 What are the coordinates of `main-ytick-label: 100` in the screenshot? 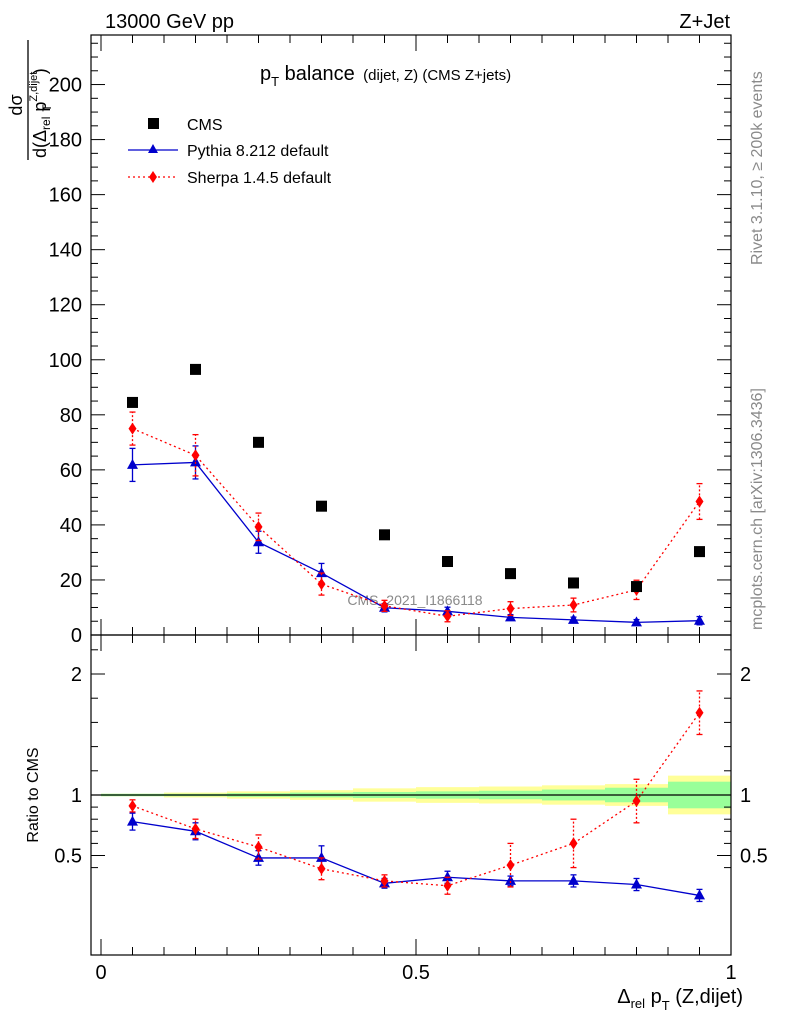 It's located at (65, 361).